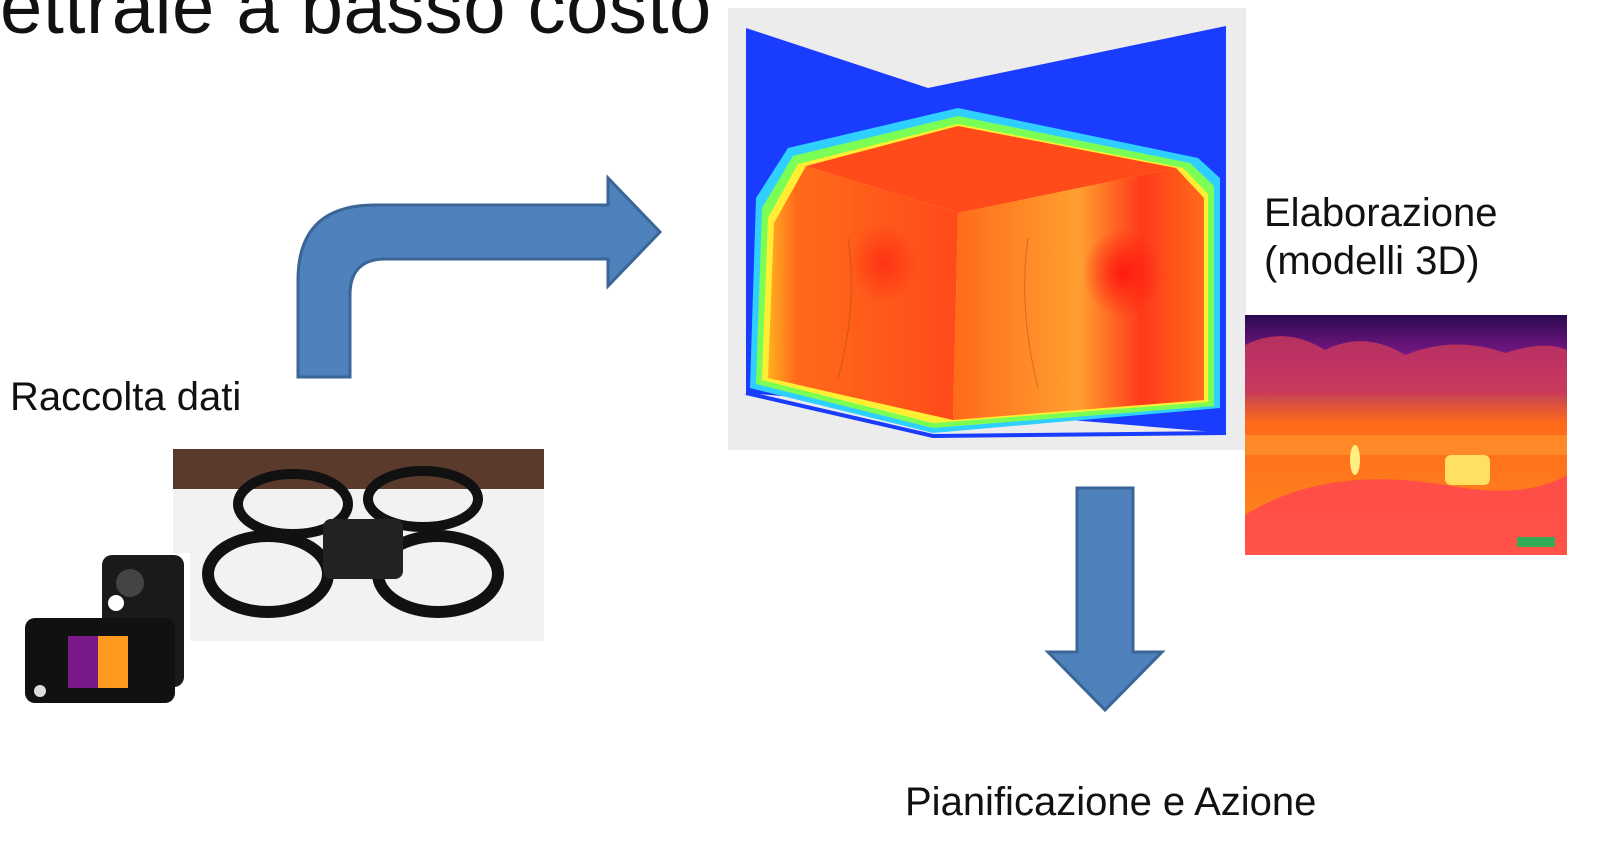 The height and width of the screenshot is (847, 1623). Describe the element at coordinates (358, 545) in the screenshot. I see `drone-photo-image` at that location.